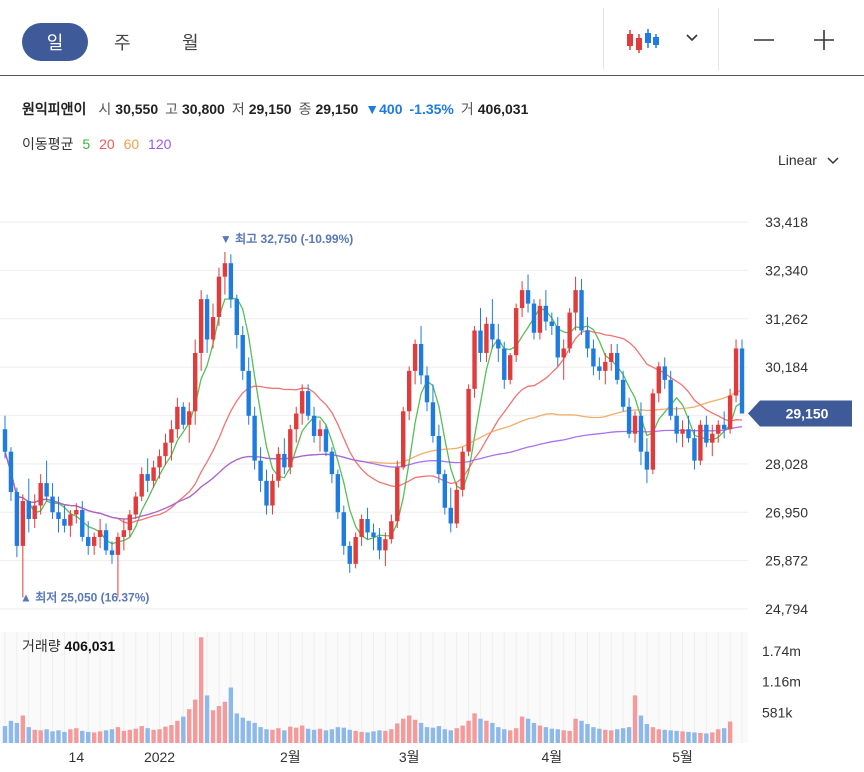  Describe the element at coordinates (786, 561) in the screenshot. I see `y-tick-label: 25,872` at that location.